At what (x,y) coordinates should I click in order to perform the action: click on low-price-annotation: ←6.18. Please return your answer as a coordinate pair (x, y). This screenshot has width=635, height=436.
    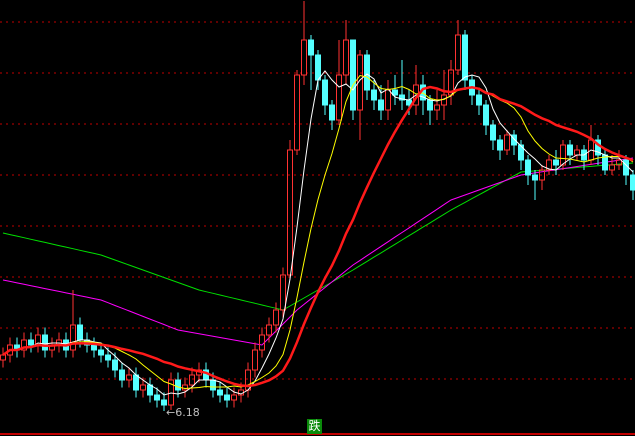
    Looking at the image, I should click on (183, 412).